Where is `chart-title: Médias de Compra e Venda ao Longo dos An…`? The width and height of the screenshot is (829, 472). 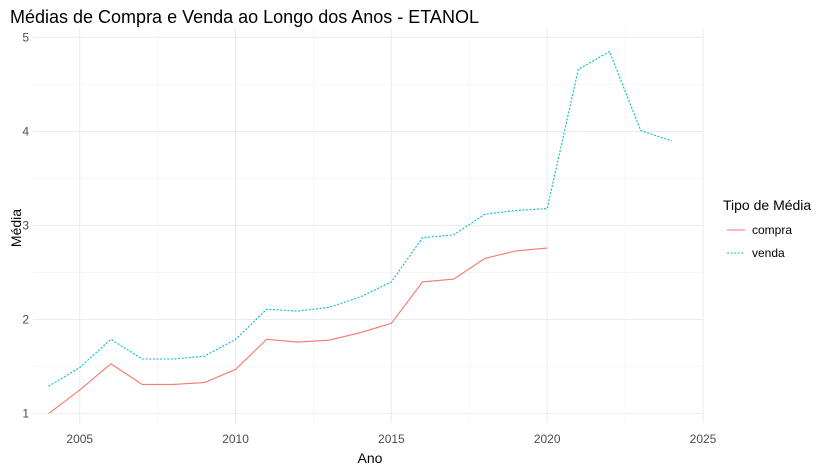 chart-title: Médias de Compra e Venda ao Longo dos An… is located at coordinates (244, 17).